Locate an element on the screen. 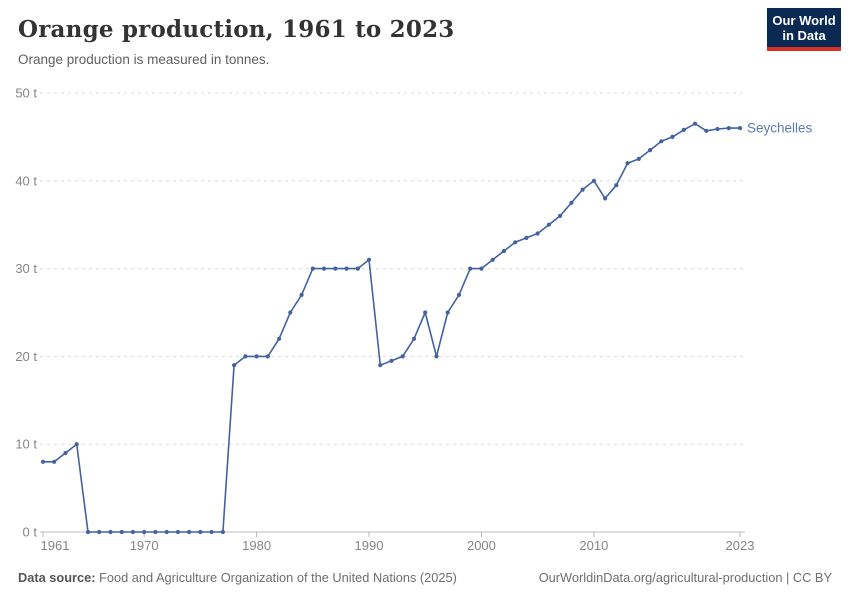 This screenshot has height=600, width=850. x-tick-label: 2000 is located at coordinates (481, 545).